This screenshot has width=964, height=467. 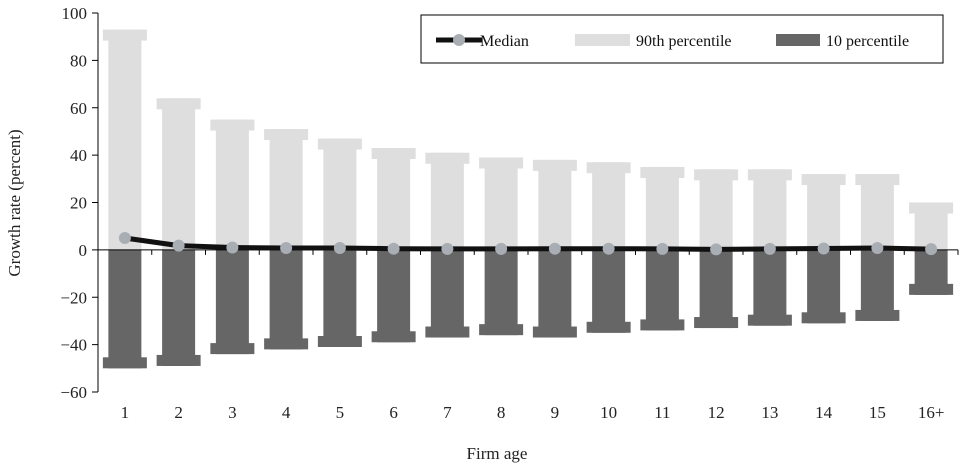 What do you see at coordinates (78, 155) in the screenshot?
I see `y-tick-label: 40` at bounding box center [78, 155].